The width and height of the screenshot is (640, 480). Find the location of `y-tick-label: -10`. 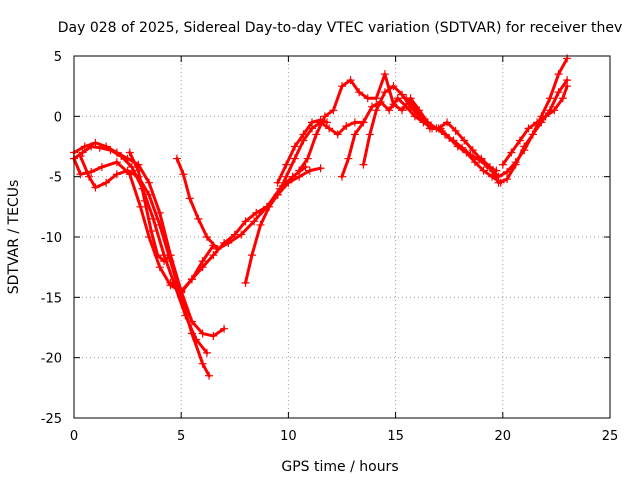

y-tick-label: -10 is located at coordinates (51, 238).